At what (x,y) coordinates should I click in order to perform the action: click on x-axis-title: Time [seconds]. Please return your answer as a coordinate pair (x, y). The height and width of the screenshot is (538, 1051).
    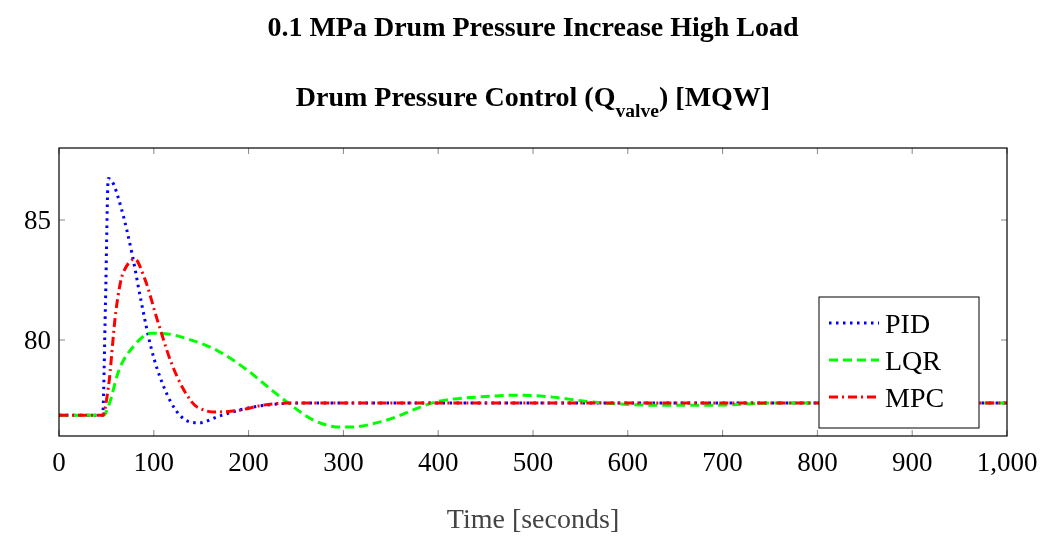
    Looking at the image, I should click on (533, 518).